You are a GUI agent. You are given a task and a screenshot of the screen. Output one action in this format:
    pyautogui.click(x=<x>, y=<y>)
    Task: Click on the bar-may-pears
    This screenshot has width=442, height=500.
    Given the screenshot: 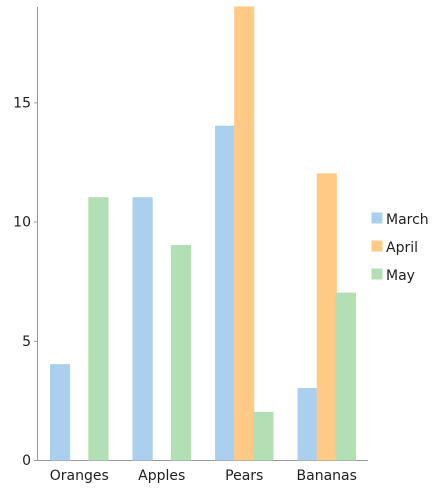 What is the action you would take?
    pyautogui.click(x=263, y=436)
    